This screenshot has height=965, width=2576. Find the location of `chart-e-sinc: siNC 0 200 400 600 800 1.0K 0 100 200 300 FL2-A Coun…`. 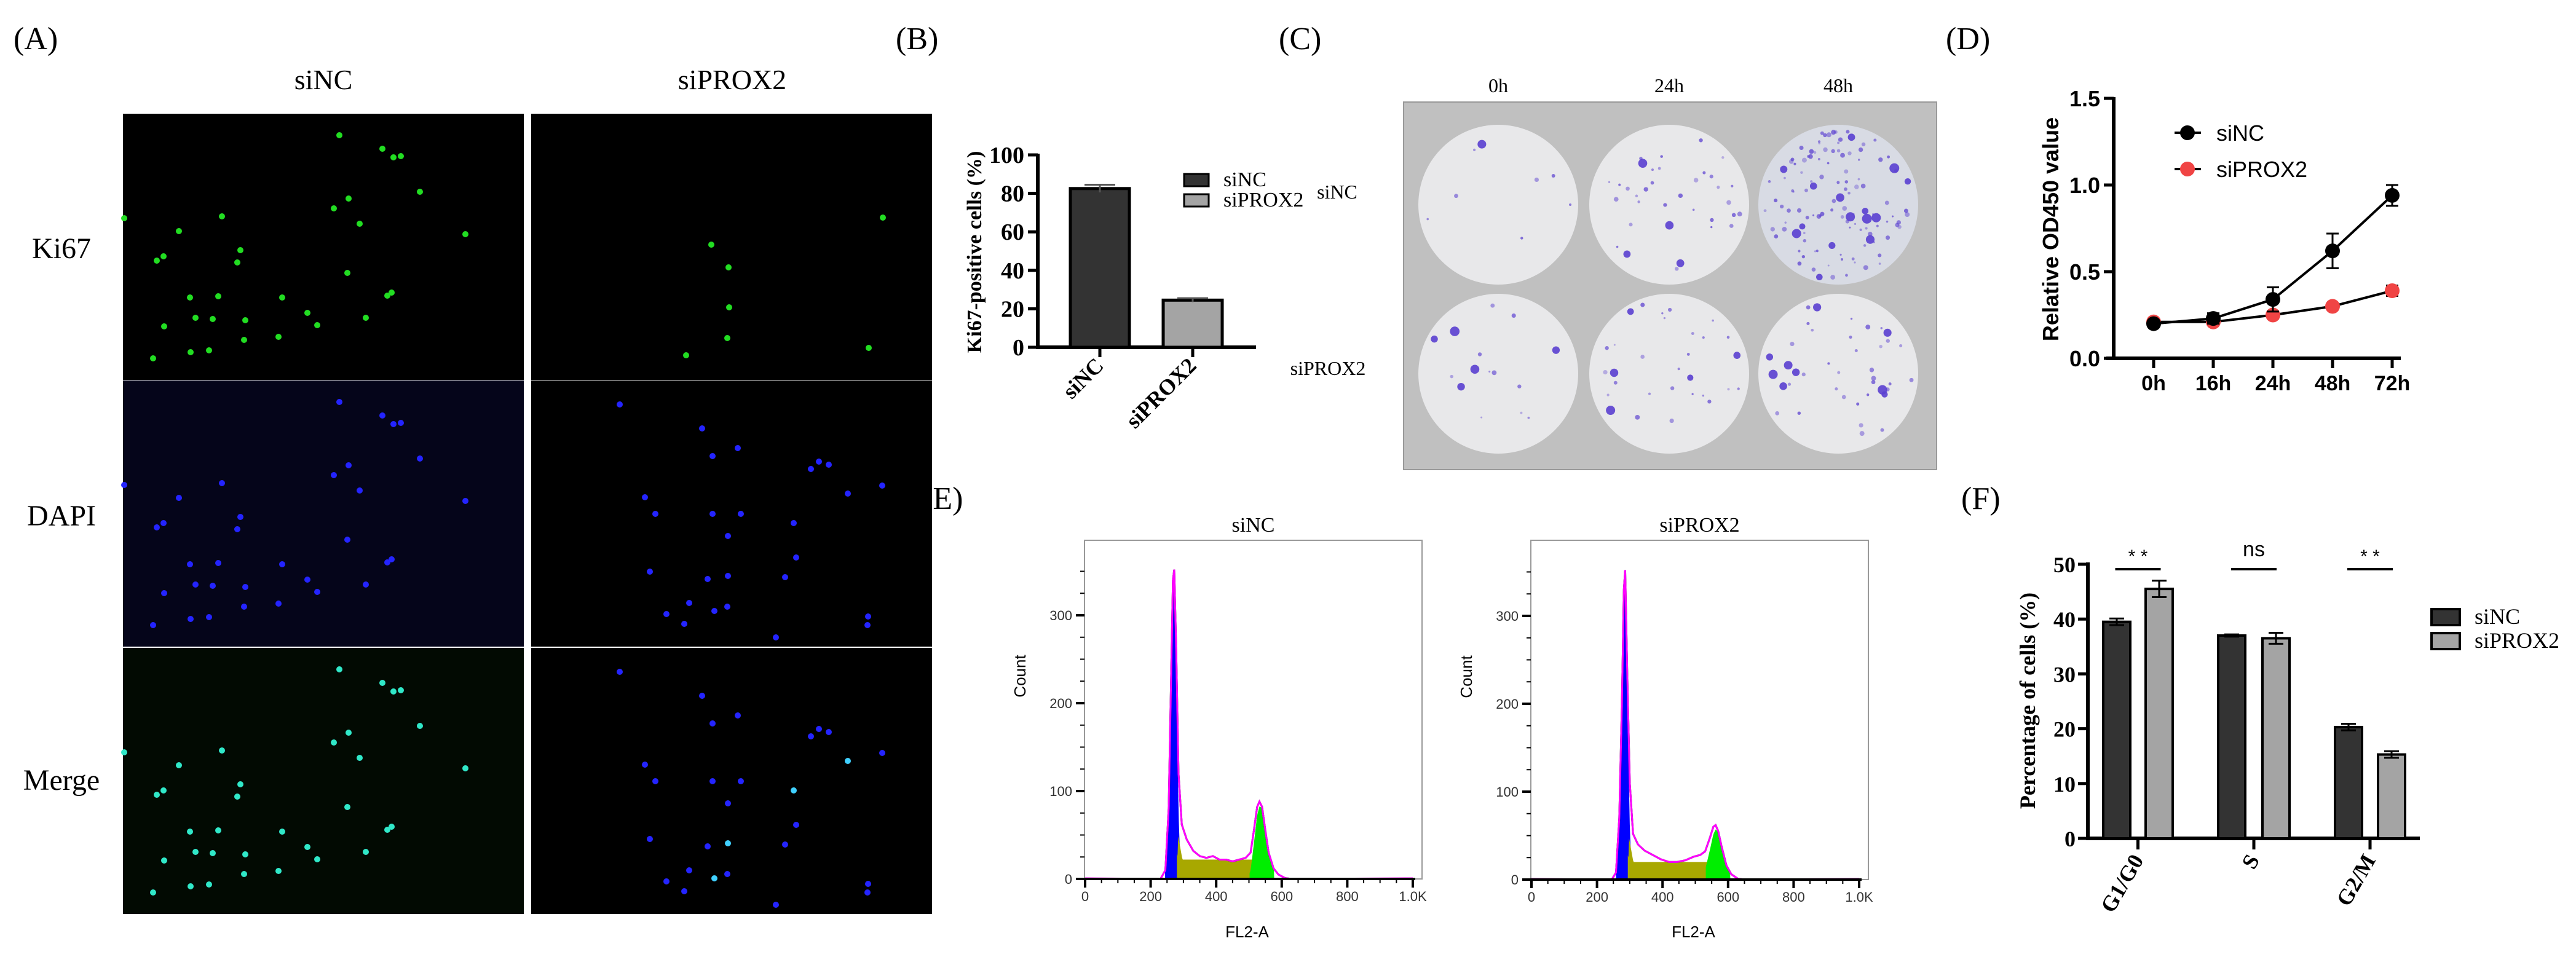

chart-e-sinc: siNC 0 200 400 600 800 1.0K 0 100 200 300 FL2-A Coun… is located at coordinates (1219, 727).